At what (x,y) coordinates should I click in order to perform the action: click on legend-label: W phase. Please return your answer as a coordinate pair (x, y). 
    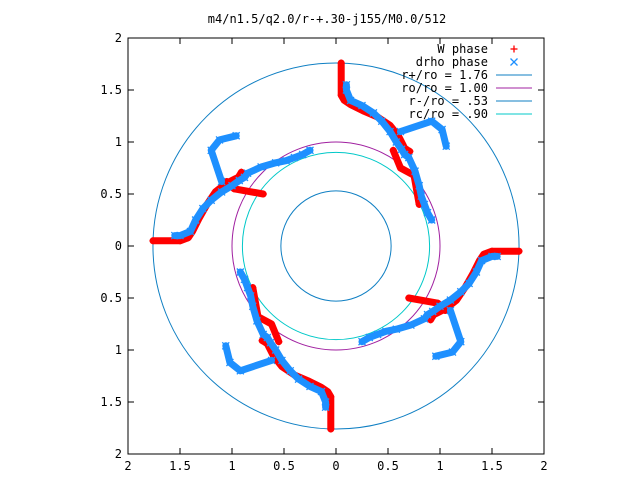
    Looking at the image, I should click on (462, 49).